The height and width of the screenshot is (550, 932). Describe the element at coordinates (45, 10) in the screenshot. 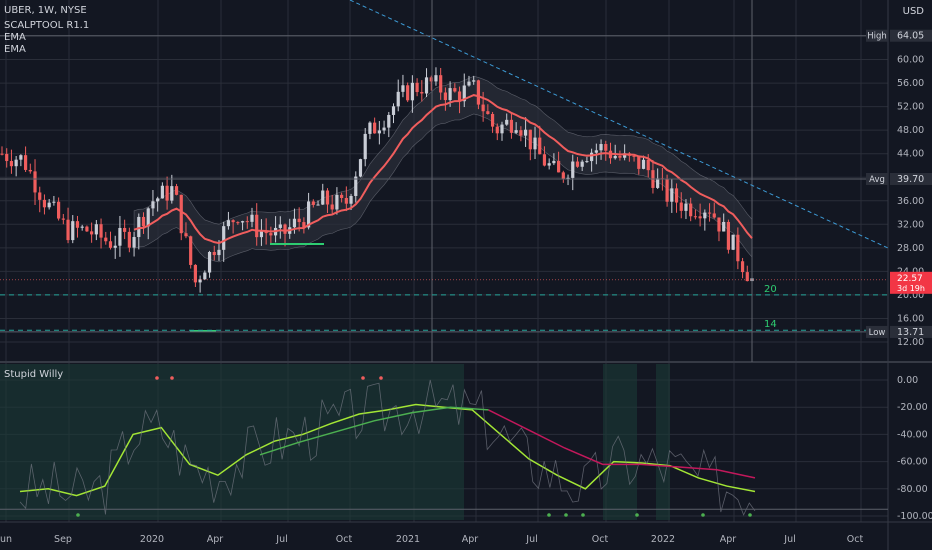

I see `symbol-legend: UBER, 1W, NYSE` at that location.